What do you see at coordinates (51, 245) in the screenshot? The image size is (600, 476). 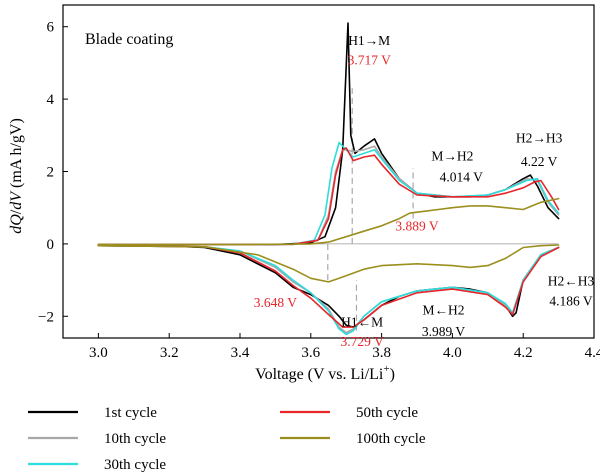 I see `y-tick-label: 0` at bounding box center [51, 245].